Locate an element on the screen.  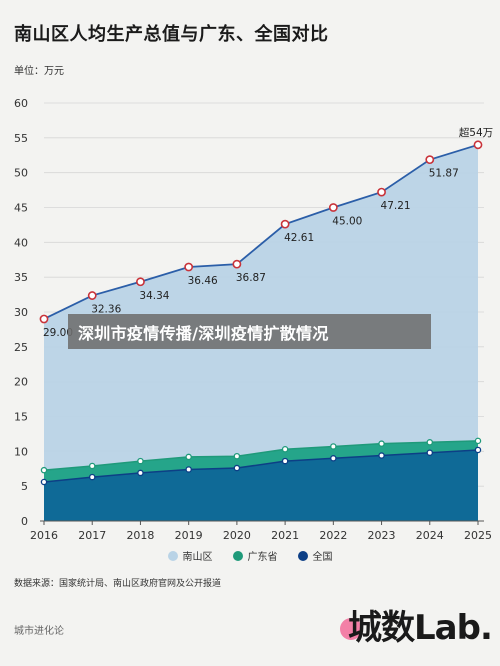
y-tick-label: 20 is located at coordinates (21, 382).